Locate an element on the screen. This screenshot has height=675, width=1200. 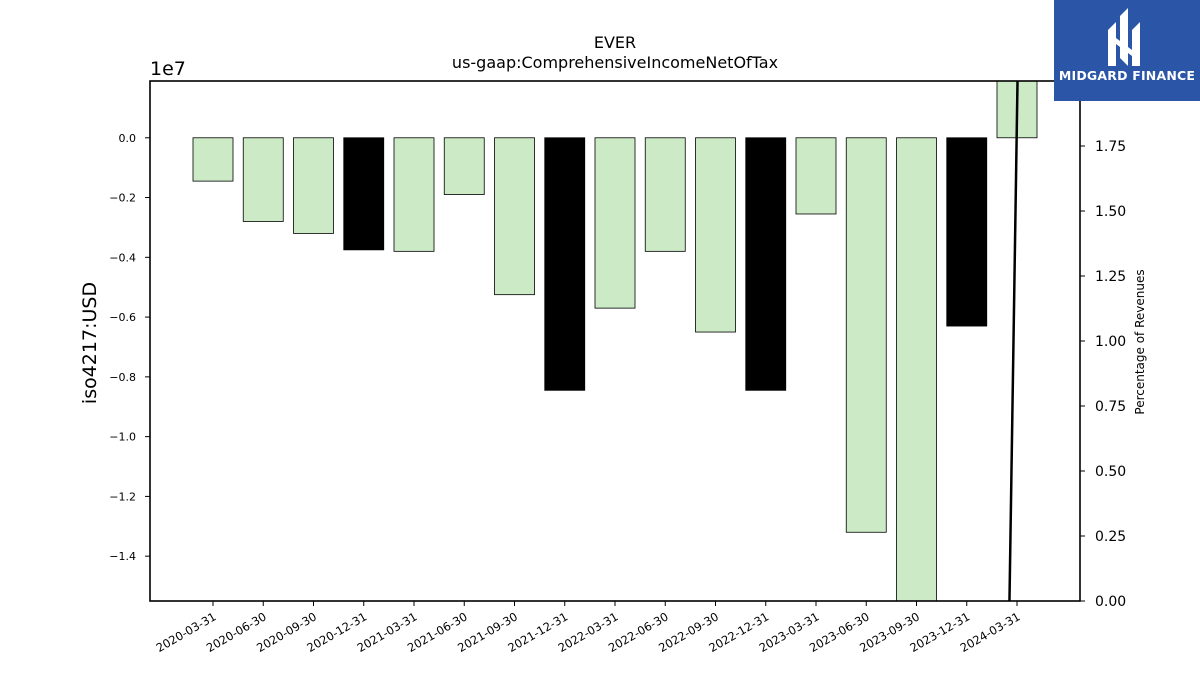
percentage-line is located at coordinates (1013, 341).